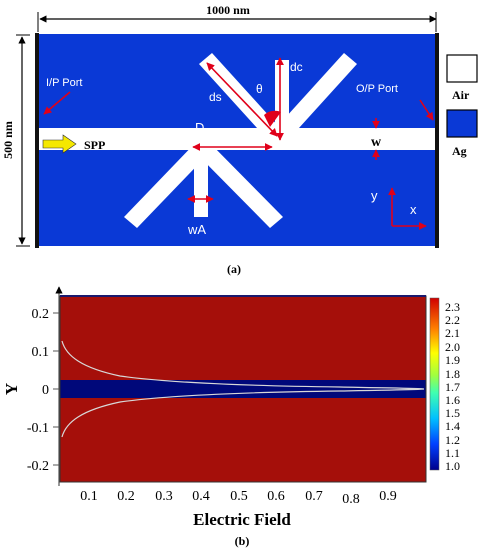 The height and width of the screenshot is (550, 482). Describe the element at coordinates (237, 183) in the screenshot. I see `lower-stub-right` at that location.